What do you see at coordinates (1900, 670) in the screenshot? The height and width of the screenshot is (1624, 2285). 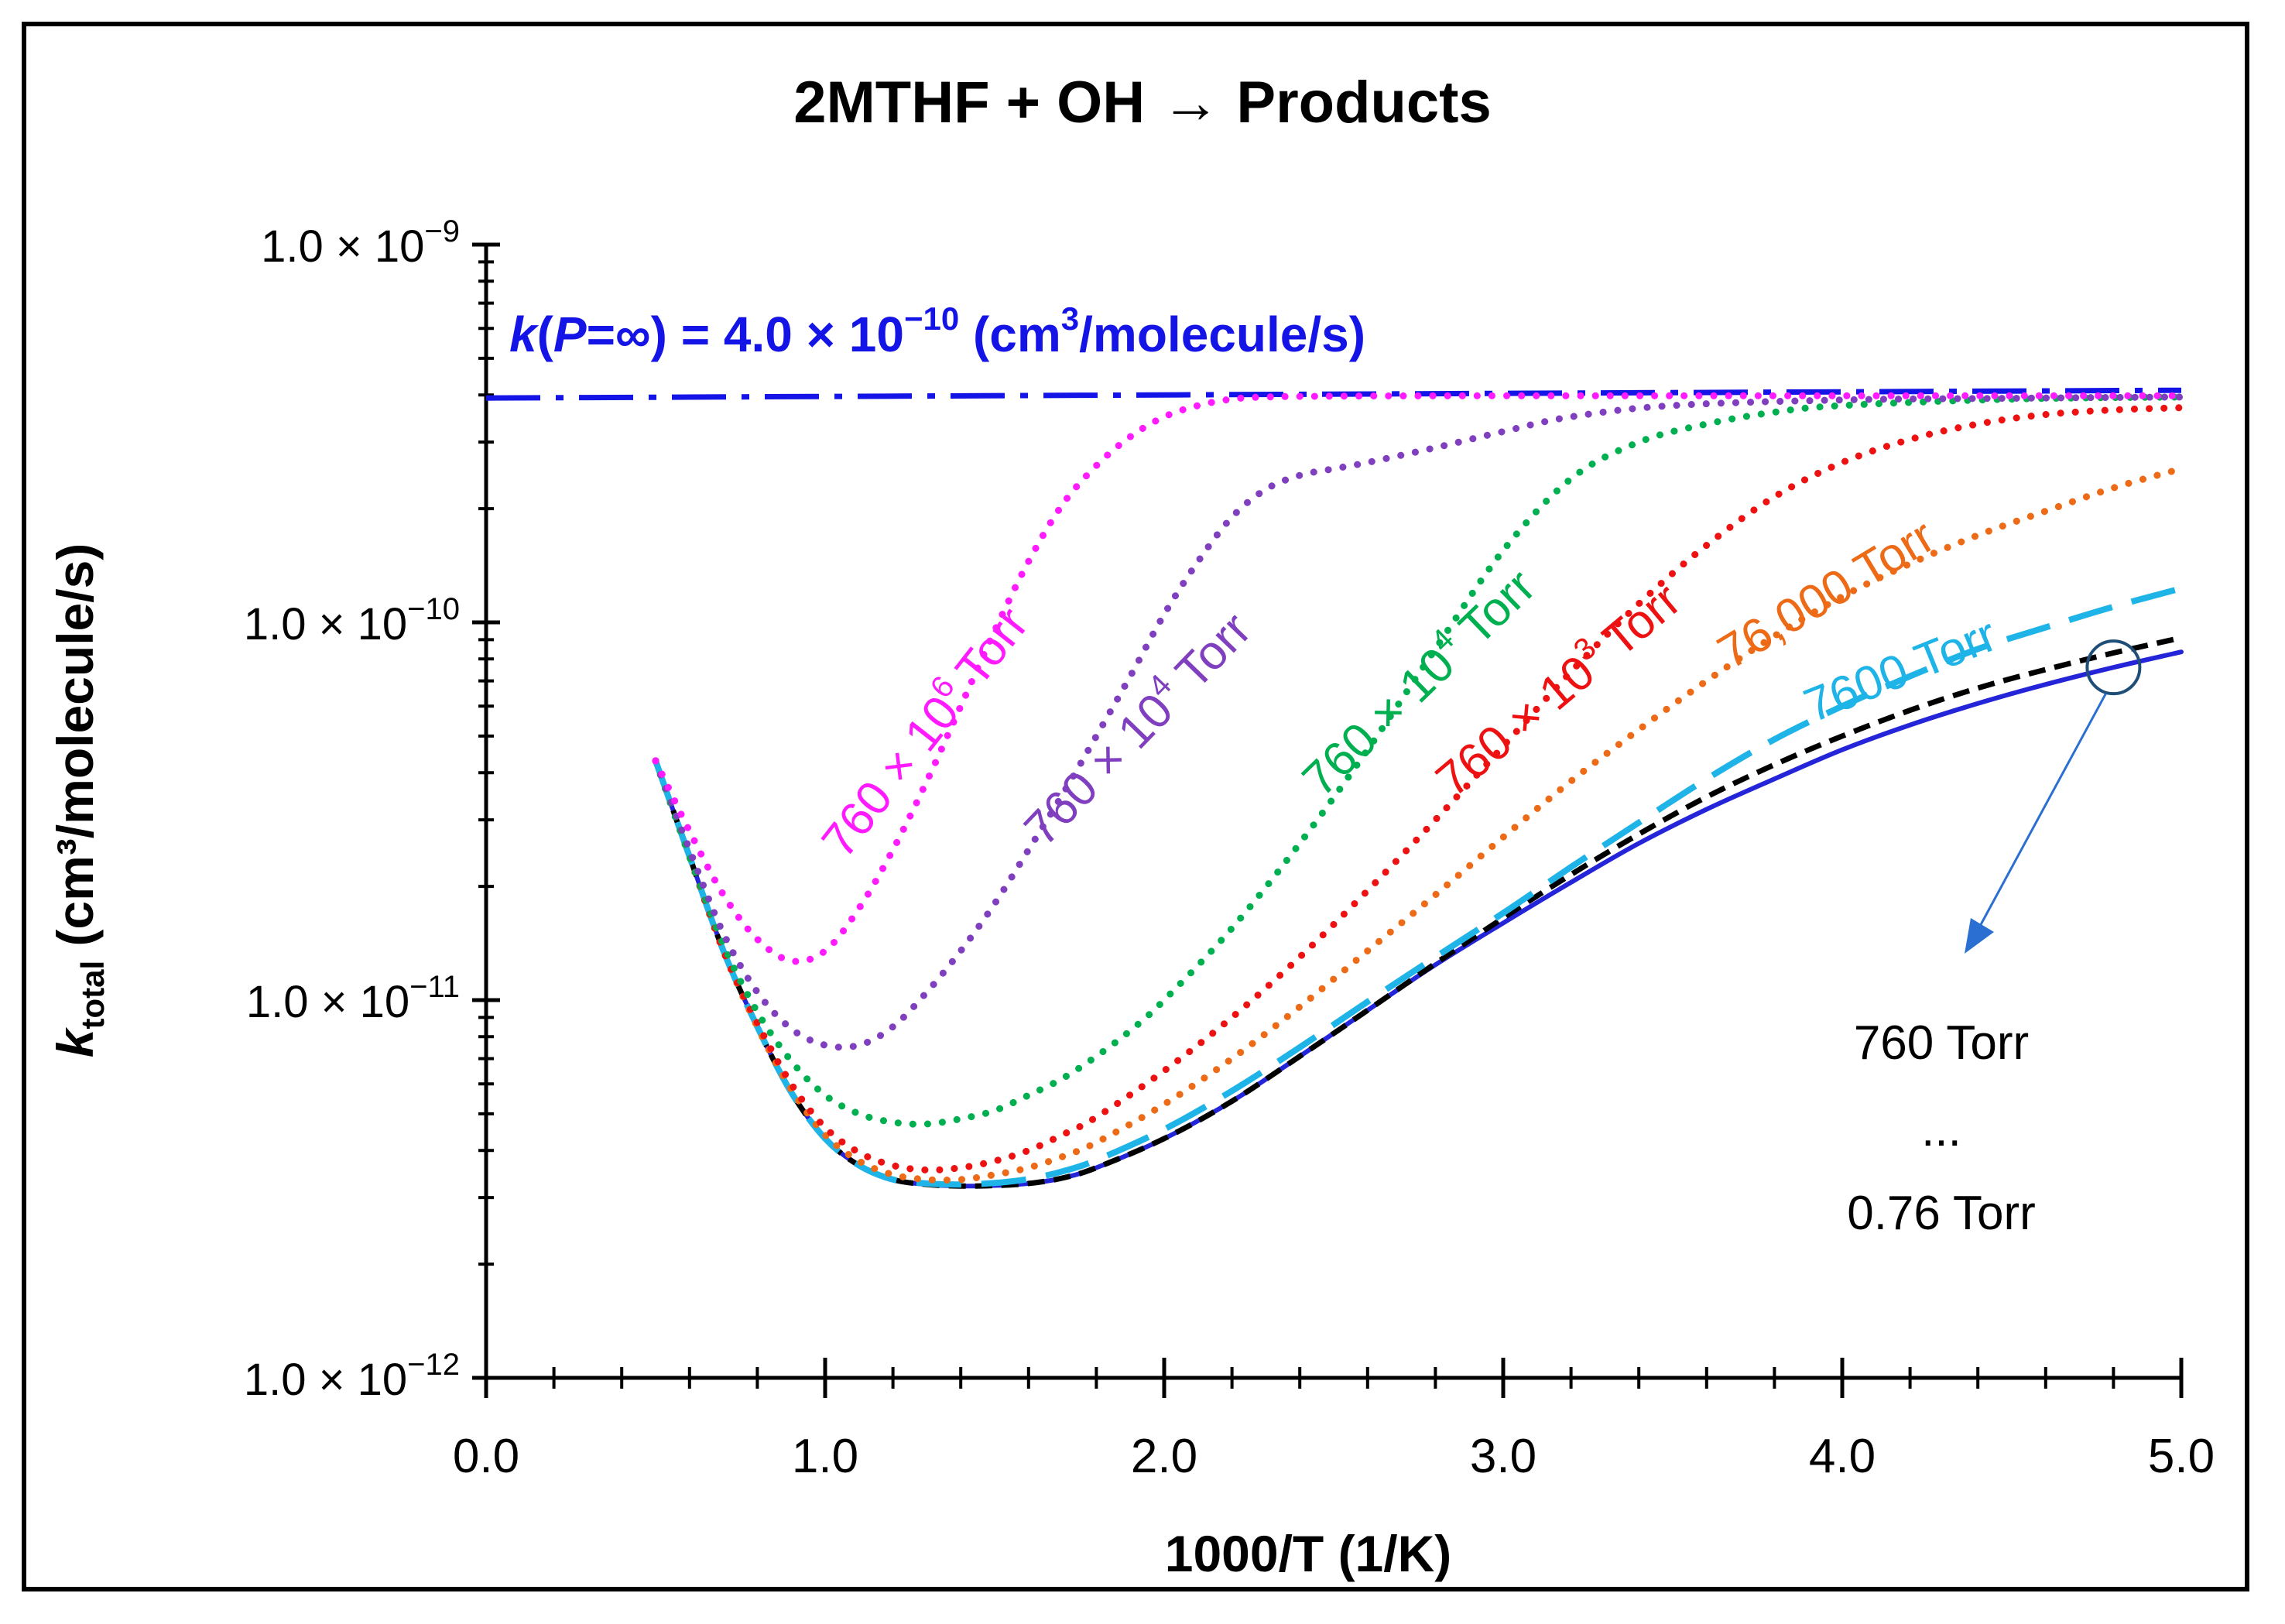 I see `series-label: 7600 Torr` at bounding box center [1900, 670].